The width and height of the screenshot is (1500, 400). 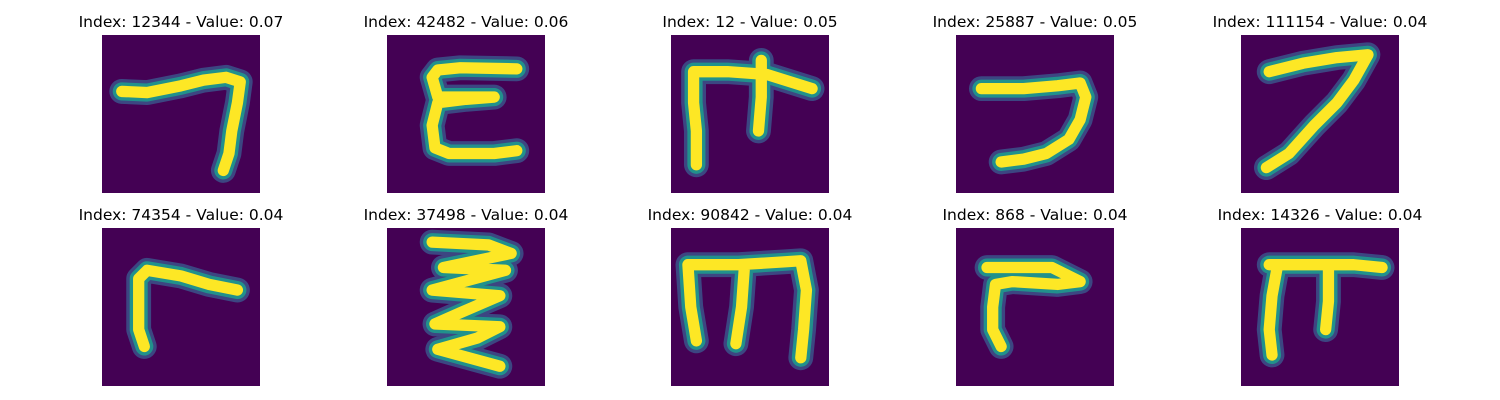 I want to click on panel-title: Index: 25887 - Value: 0.05, so click(x=1035, y=22).